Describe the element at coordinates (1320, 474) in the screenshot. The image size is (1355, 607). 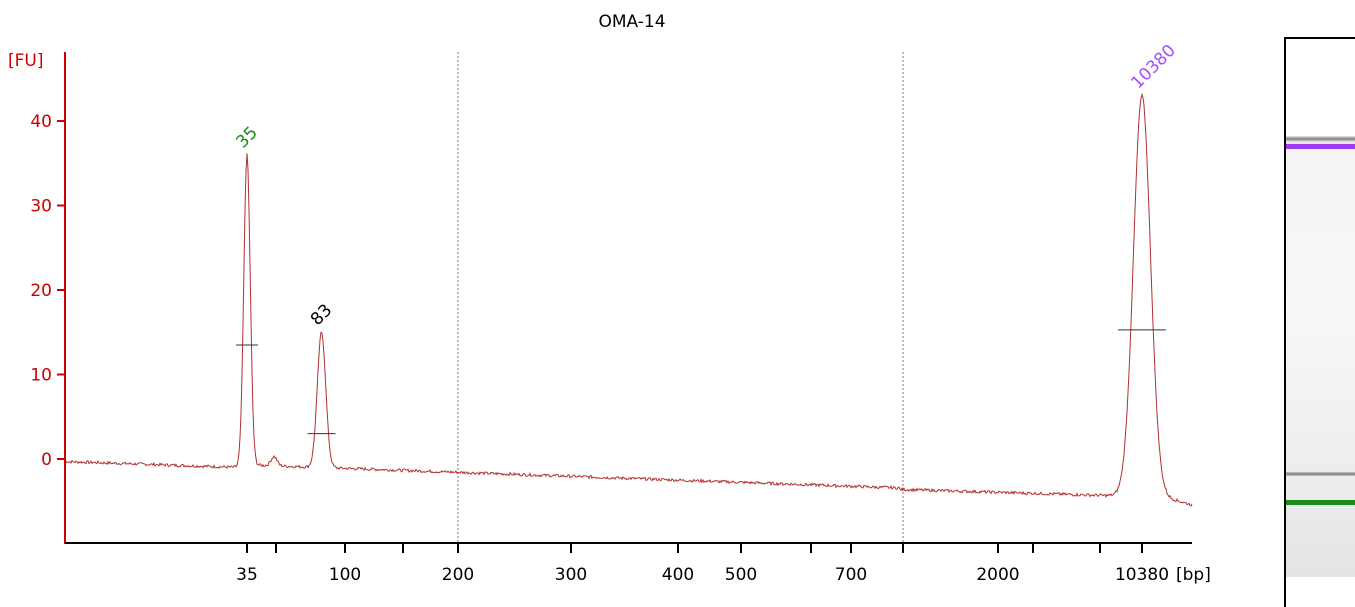
I see `gel-band-lower-shadow` at that location.